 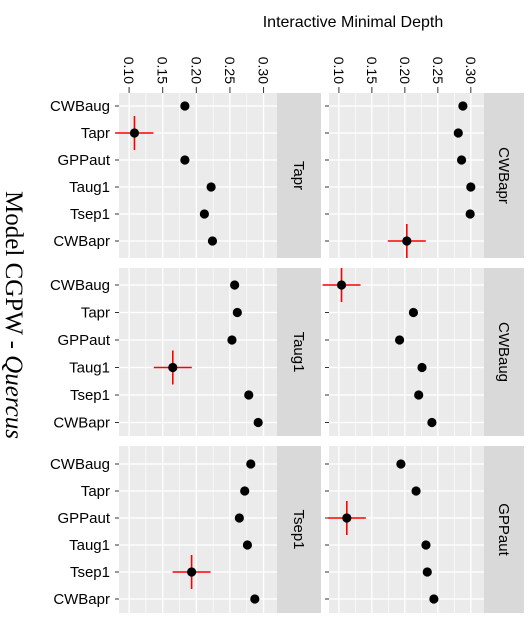 I want to click on facet-panel-gppaut: GPPaut, so click(x=424, y=529).